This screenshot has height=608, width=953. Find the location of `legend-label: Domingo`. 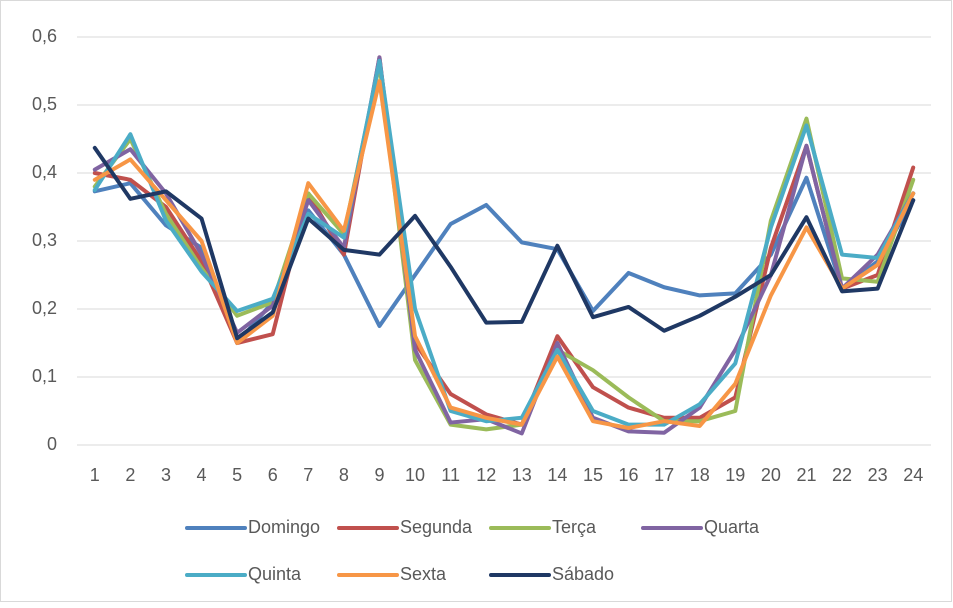

legend-label: Domingo is located at coordinates (284, 527).